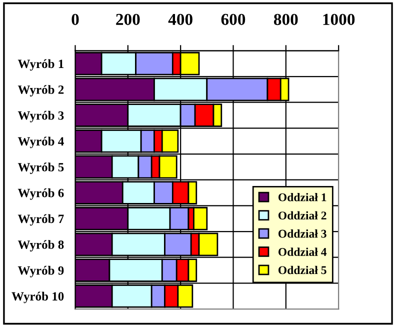 This screenshot has width=396, height=327. Describe the element at coordinates (302, 197) in the screenshot. I see `legend-label: Oddział 1` at that location.